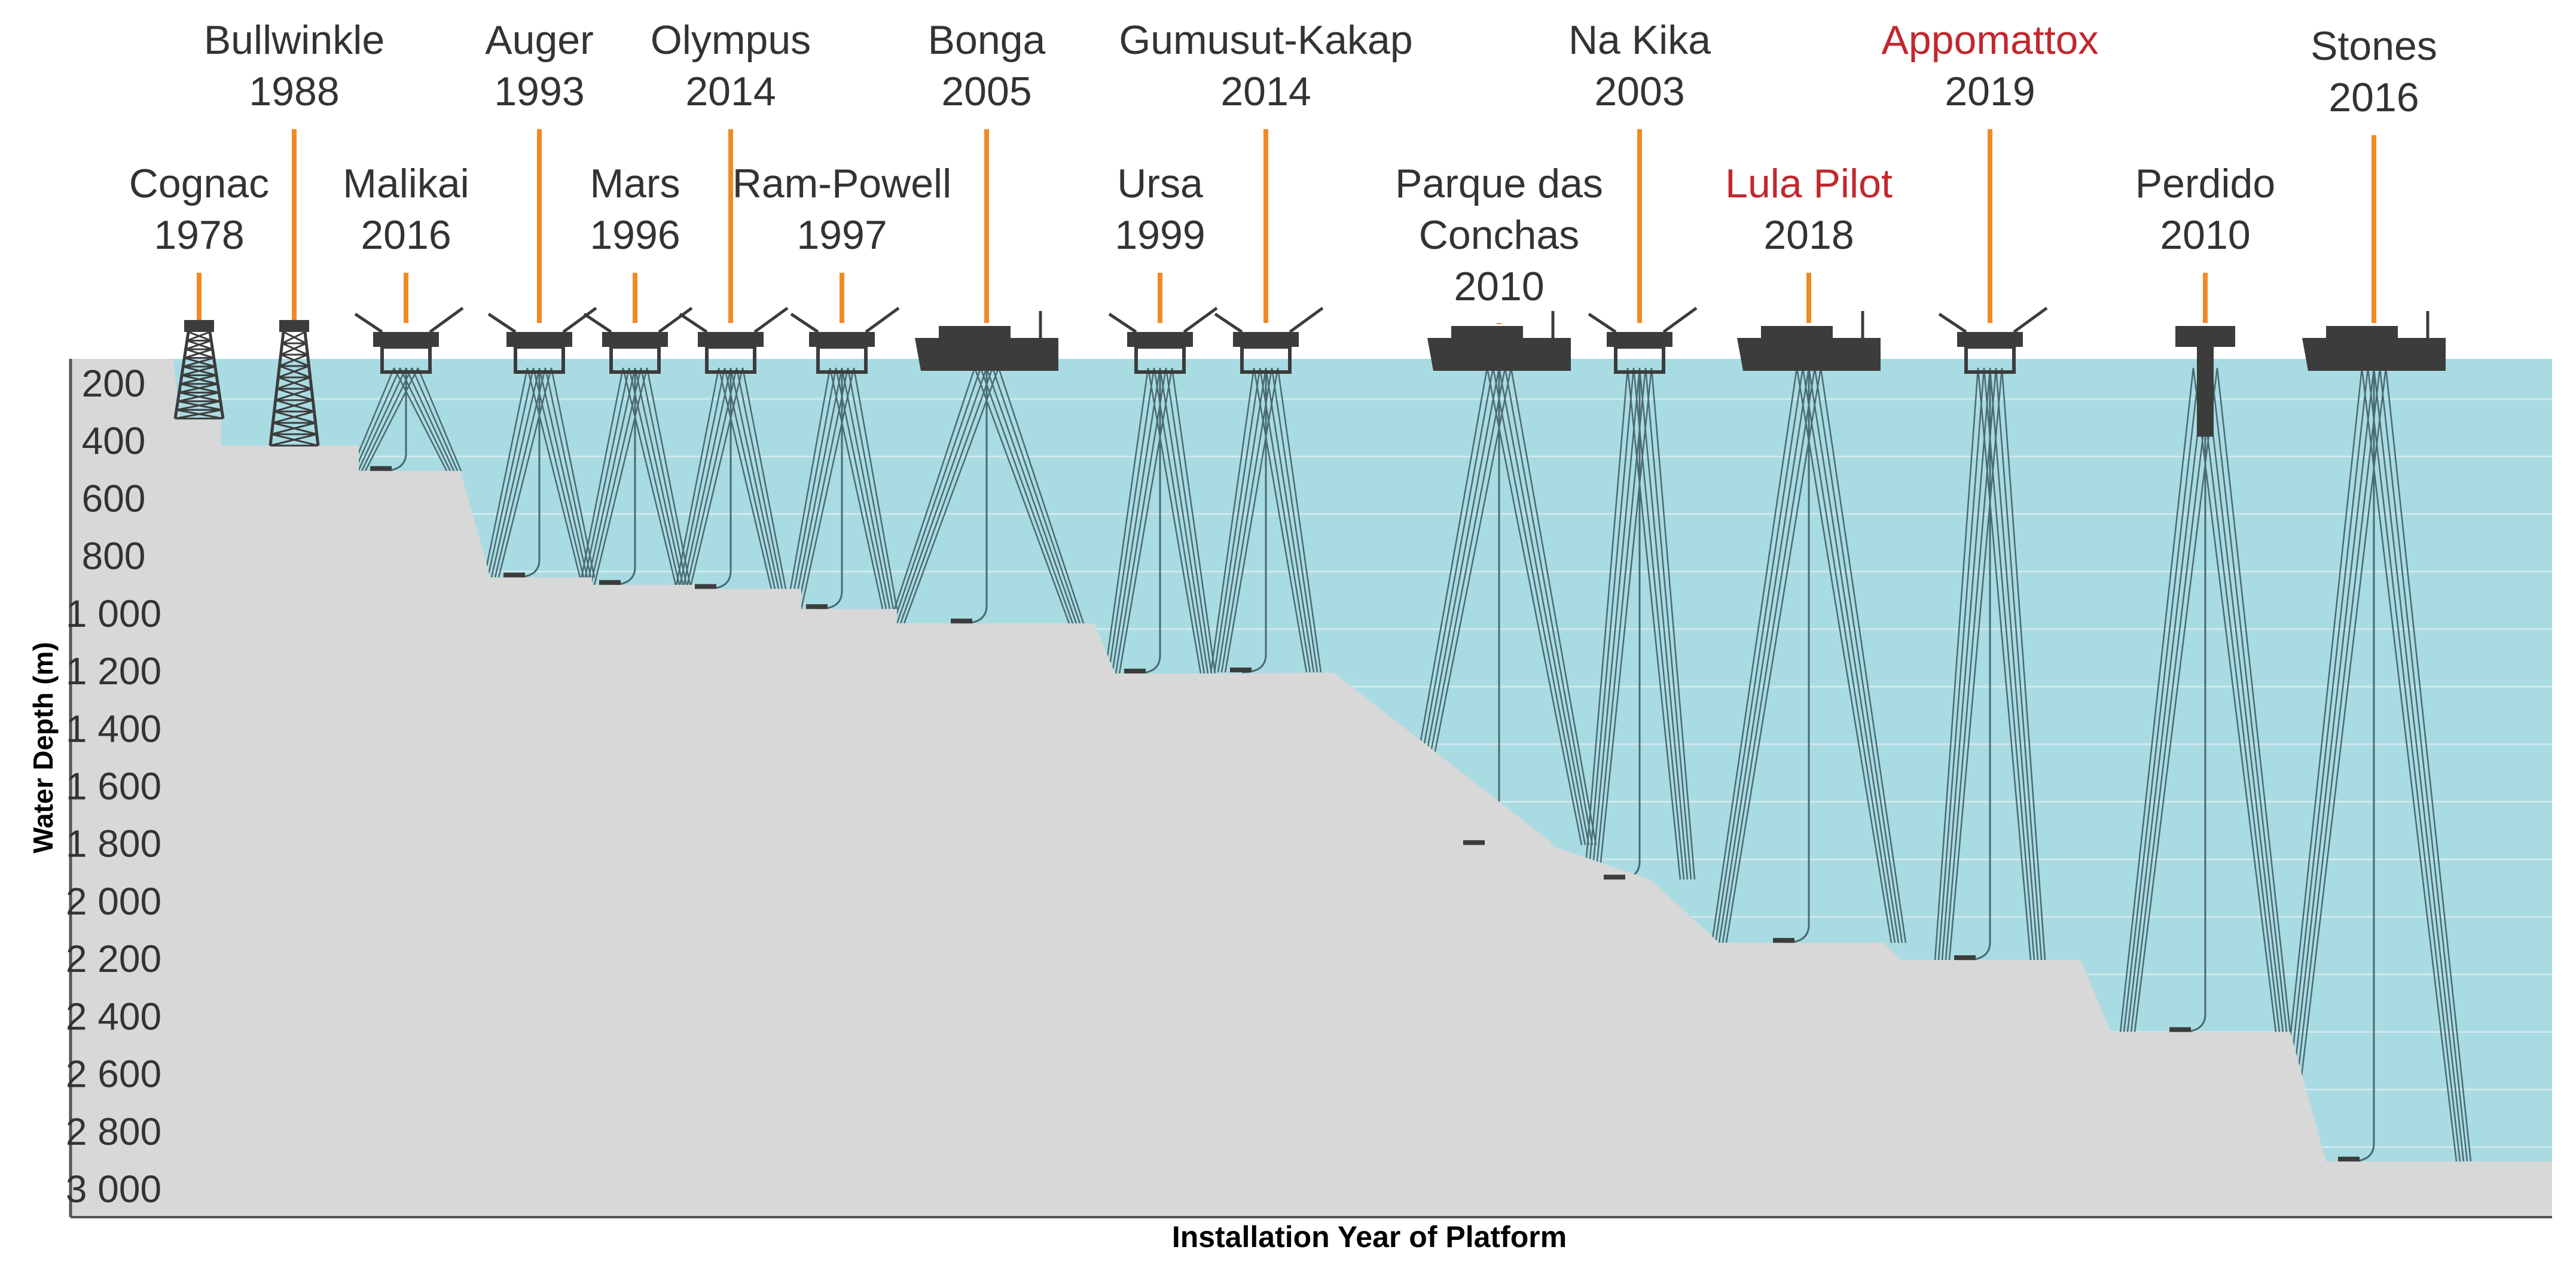  I want to click on platform-bullwinkle: Bullwinkle 1988, so click(294, 232).